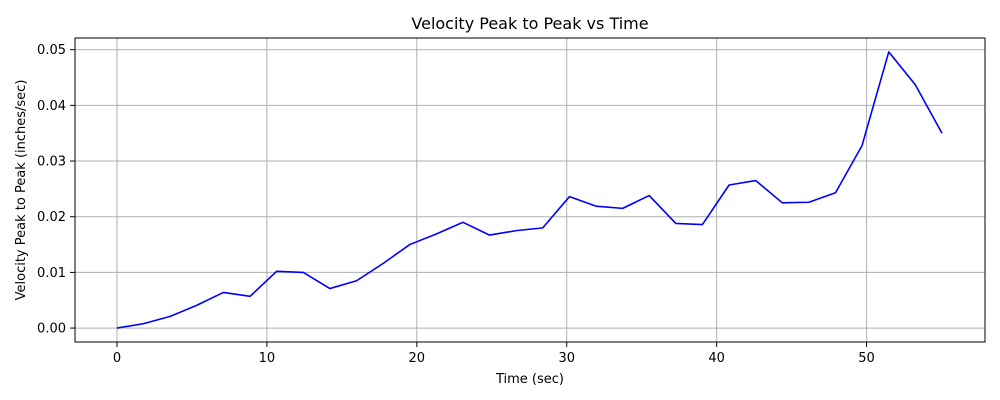 This screenshot has height=400, width=1000. What do you see at coordinates (51, 217) in the screenshot?
I see `y-tick-label: 0.02` at bounding box center [51, 217].